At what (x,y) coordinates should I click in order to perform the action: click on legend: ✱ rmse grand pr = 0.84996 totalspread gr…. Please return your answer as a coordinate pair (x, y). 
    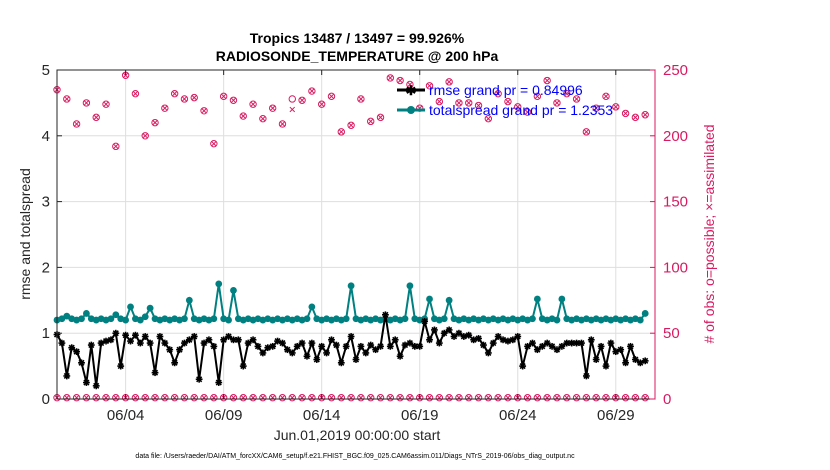
    Looking at the image, I should click on (505, 100).